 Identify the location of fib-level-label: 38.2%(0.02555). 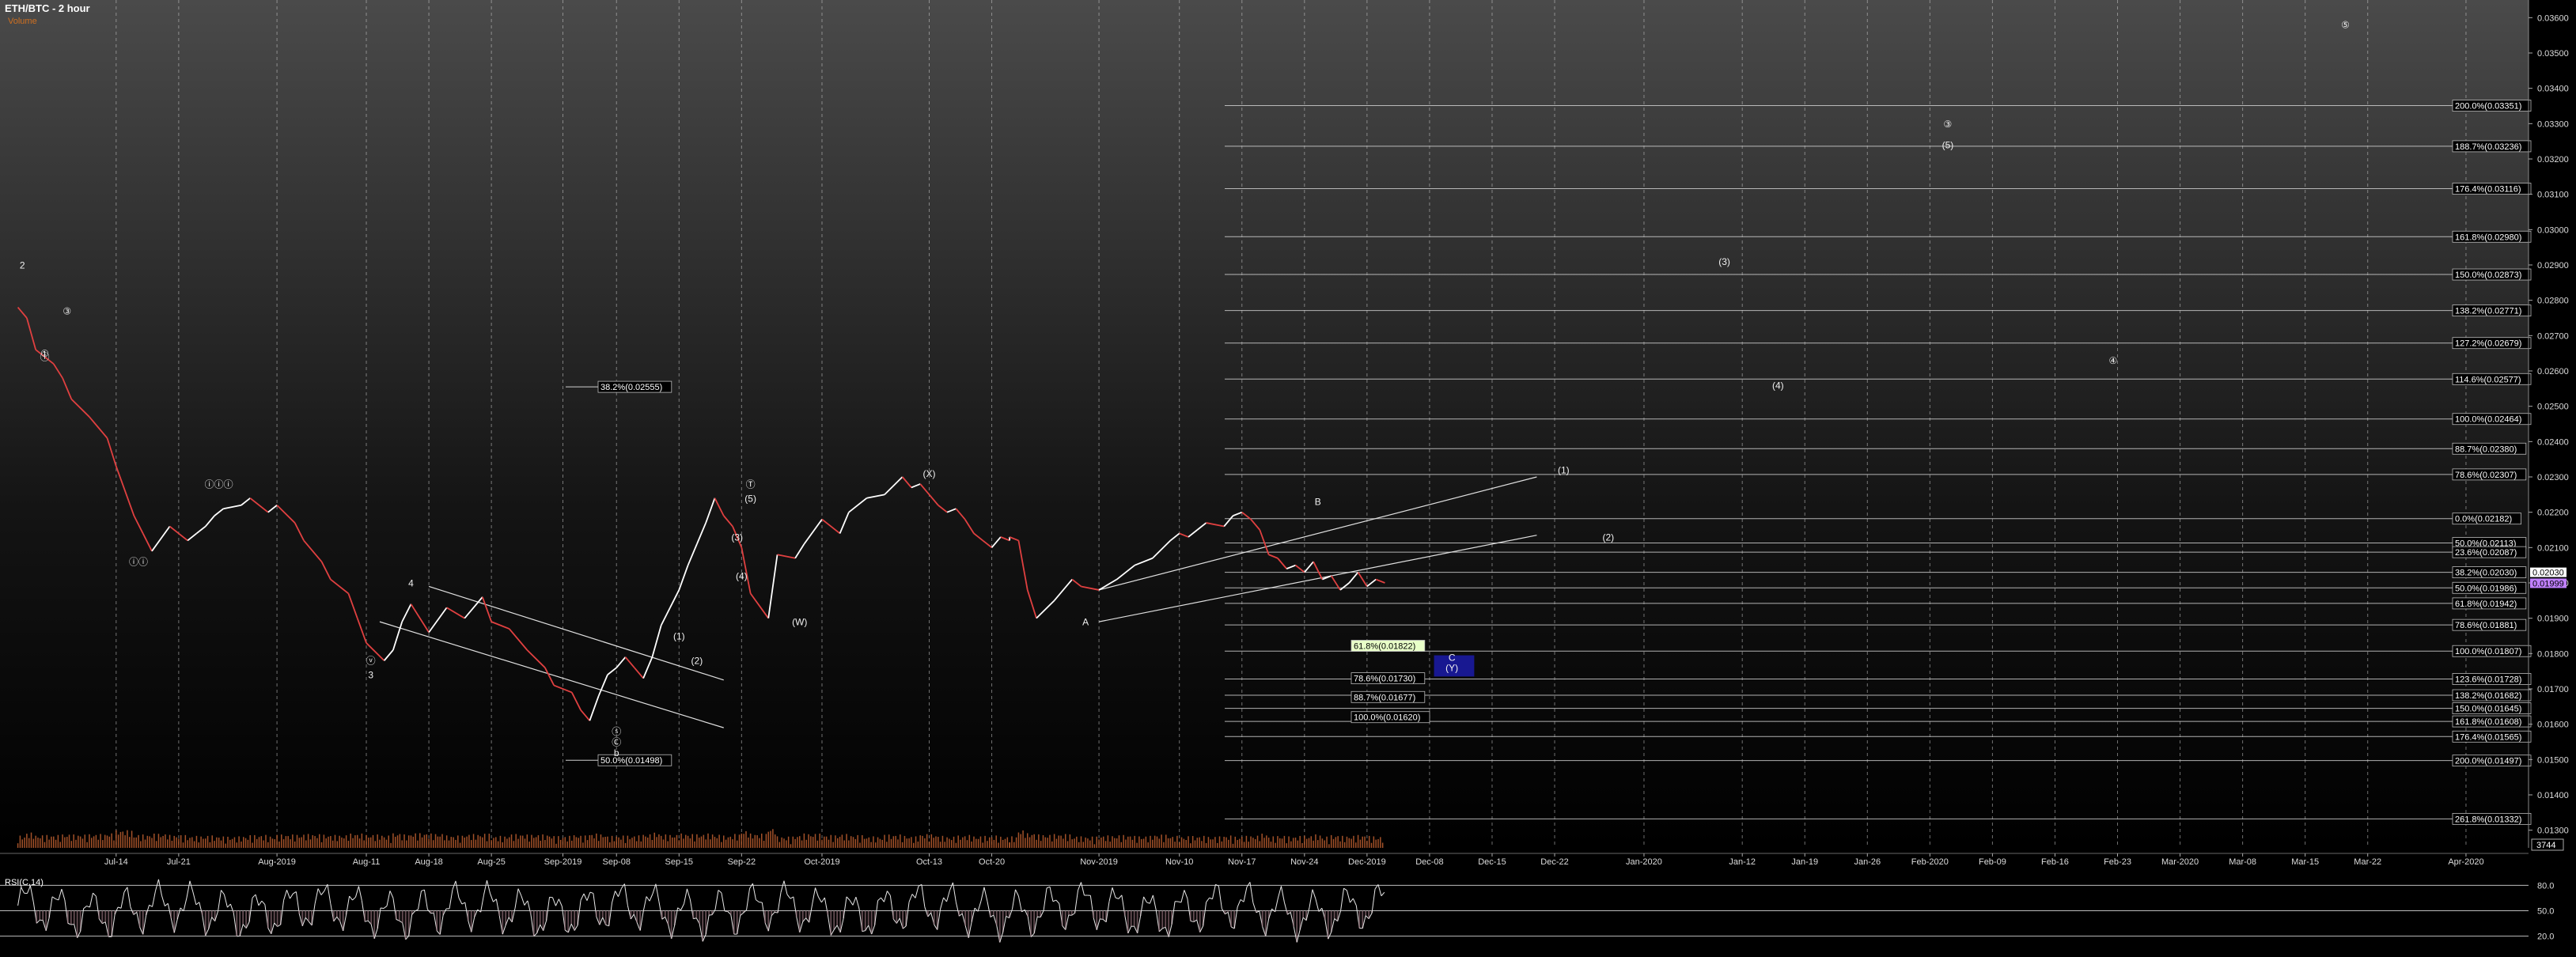
(631, 387).